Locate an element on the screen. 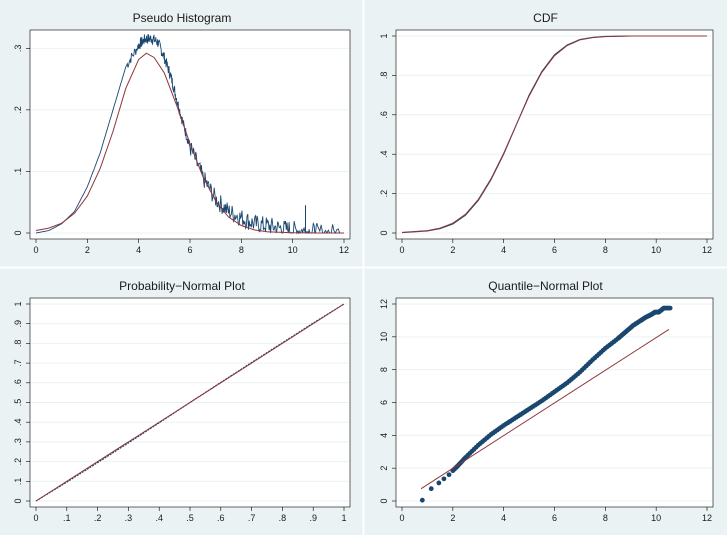 The image size is (727, 535). y-tick-label: 6 is located at coordinates (384, 402).